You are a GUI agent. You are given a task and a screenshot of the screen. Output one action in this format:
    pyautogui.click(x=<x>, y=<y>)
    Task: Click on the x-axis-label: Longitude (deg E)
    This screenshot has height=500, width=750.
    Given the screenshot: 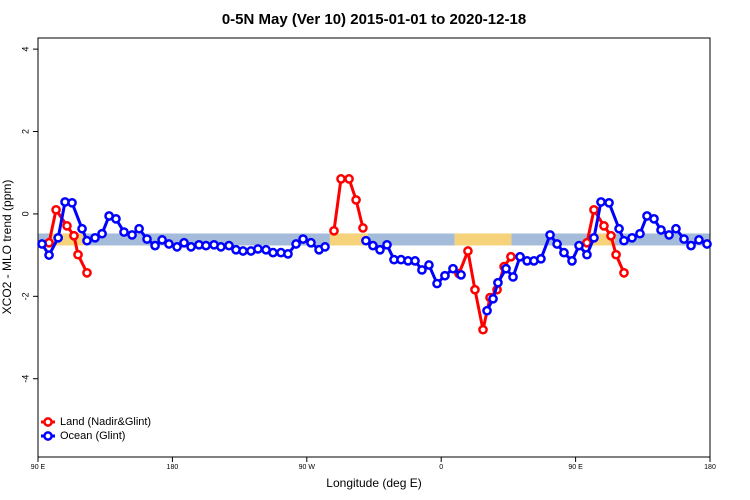 What is the action you would take?
    pyautogui.click(x=373, y=483)
    